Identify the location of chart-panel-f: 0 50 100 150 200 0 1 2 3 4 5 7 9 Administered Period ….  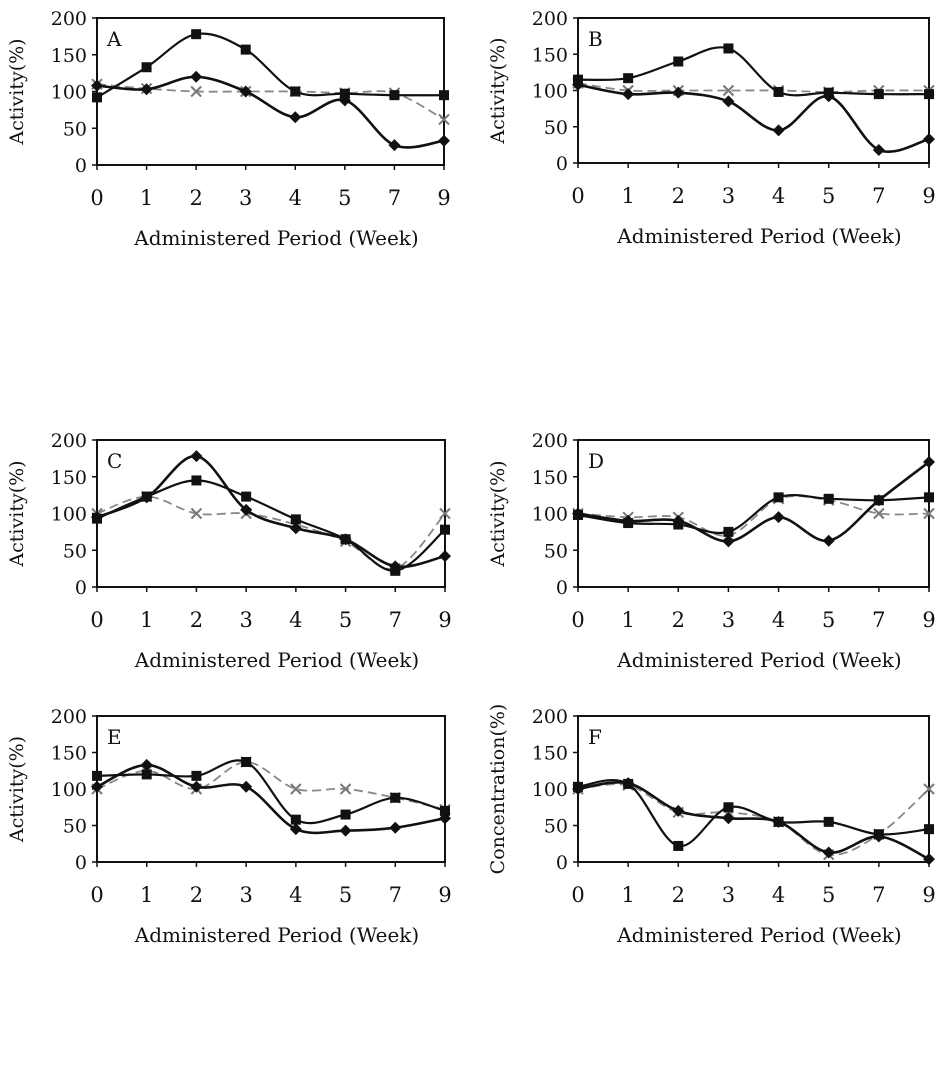
(711, 825).